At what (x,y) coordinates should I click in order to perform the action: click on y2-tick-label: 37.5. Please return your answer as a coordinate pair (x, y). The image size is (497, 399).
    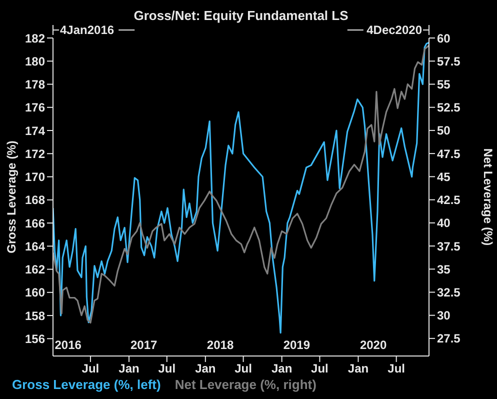
    Looking at the image, I should click on (449, 246).